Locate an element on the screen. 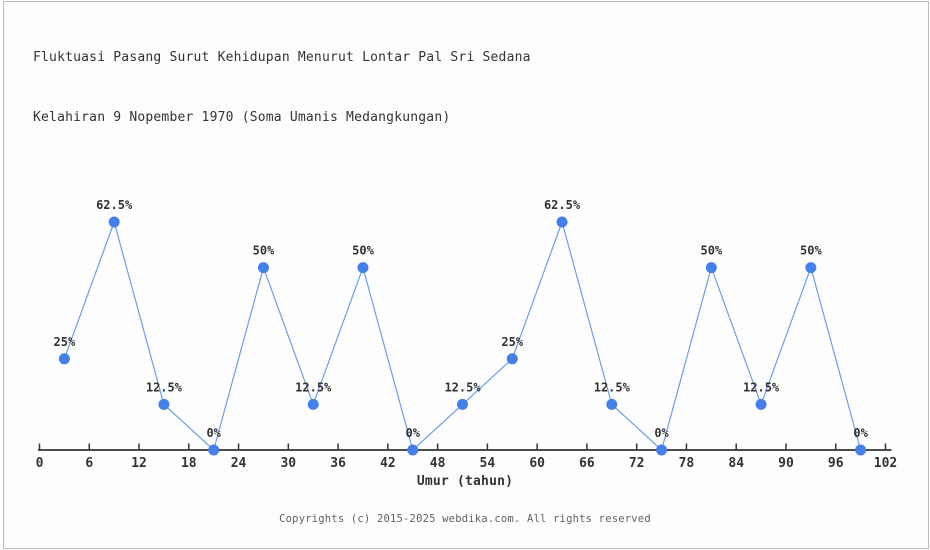 This screenshot has height=550, width=930. x-axis-tick-label: 30 is located at coordinates (288, 463).